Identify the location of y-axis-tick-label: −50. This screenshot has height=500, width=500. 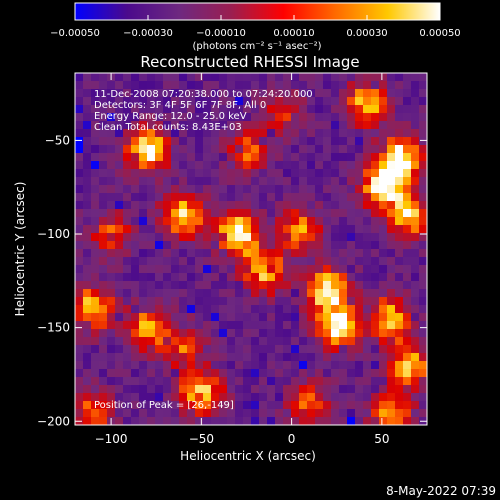
(57, 140).